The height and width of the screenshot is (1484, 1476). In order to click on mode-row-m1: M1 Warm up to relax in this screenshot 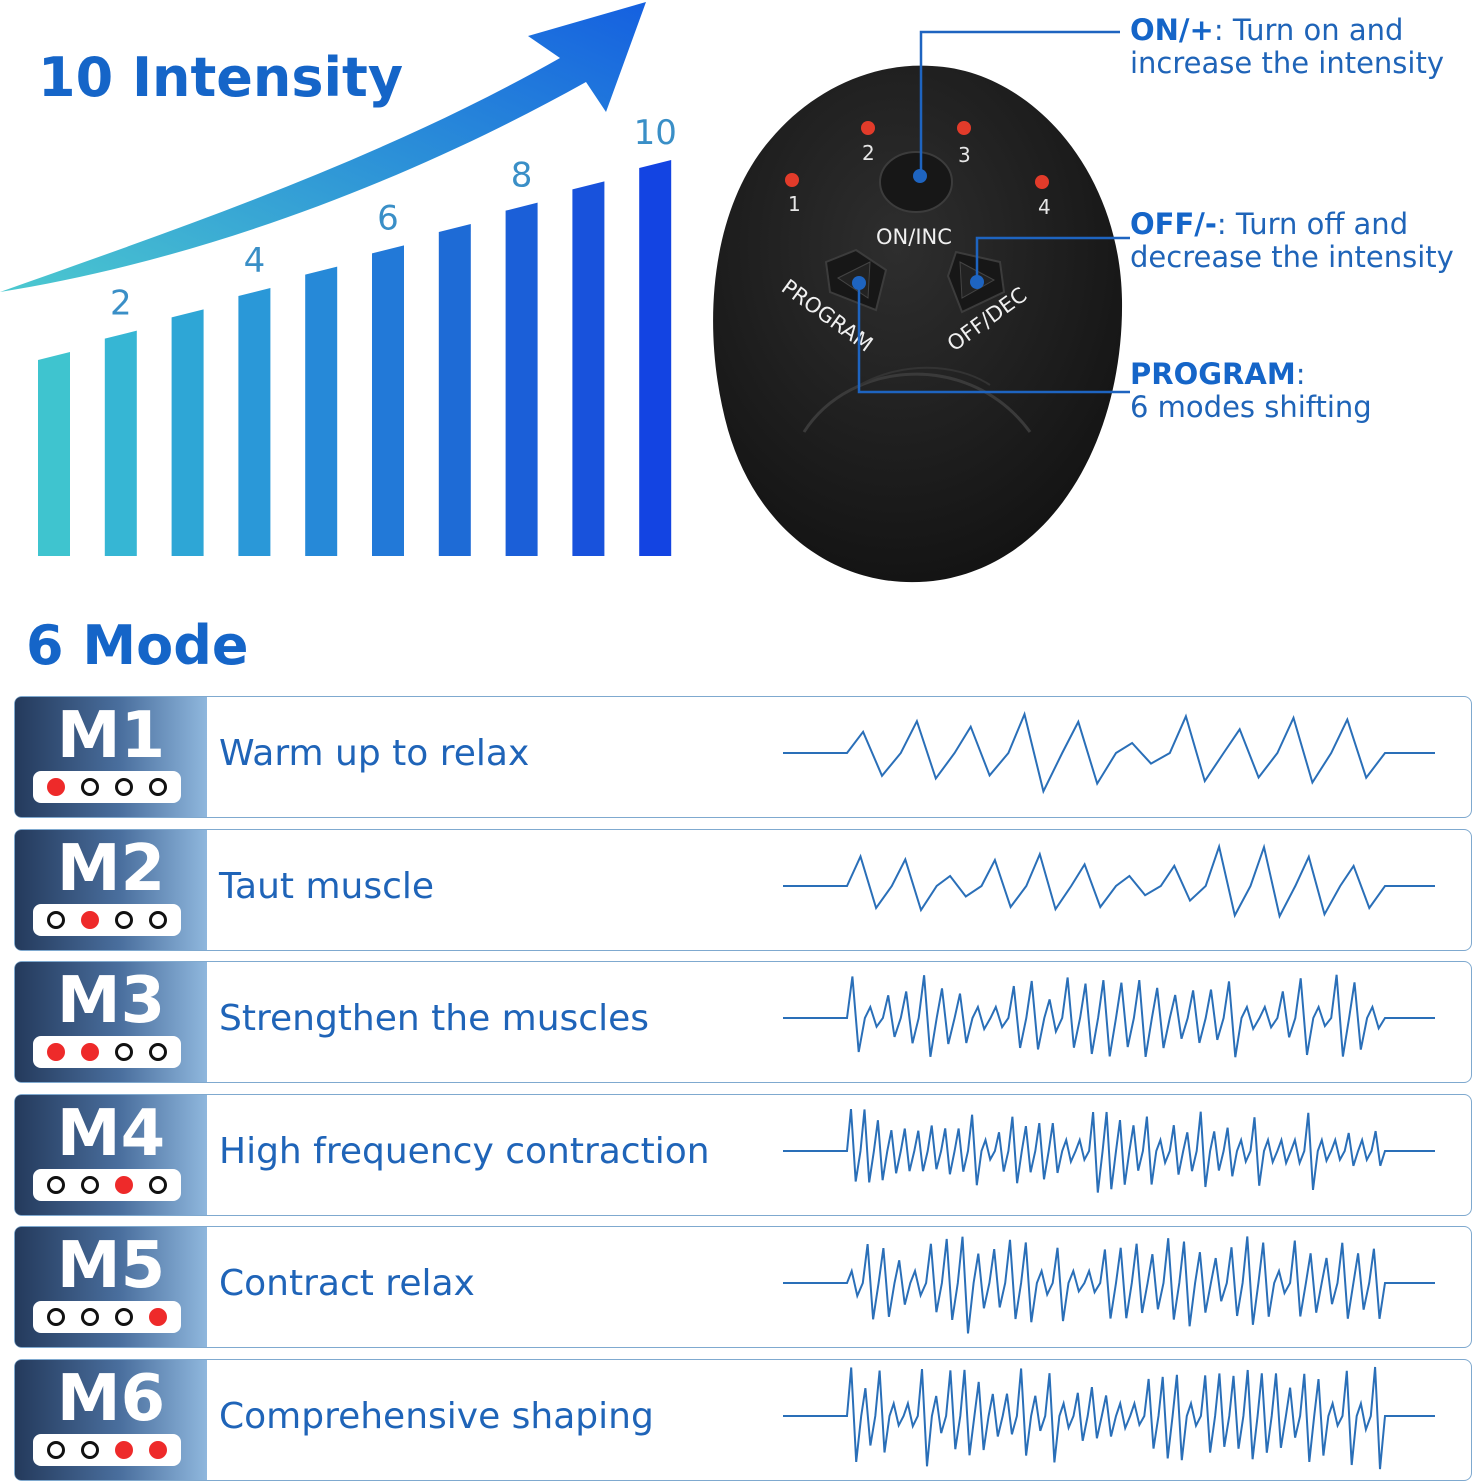, I will do `click(743, 757)`.